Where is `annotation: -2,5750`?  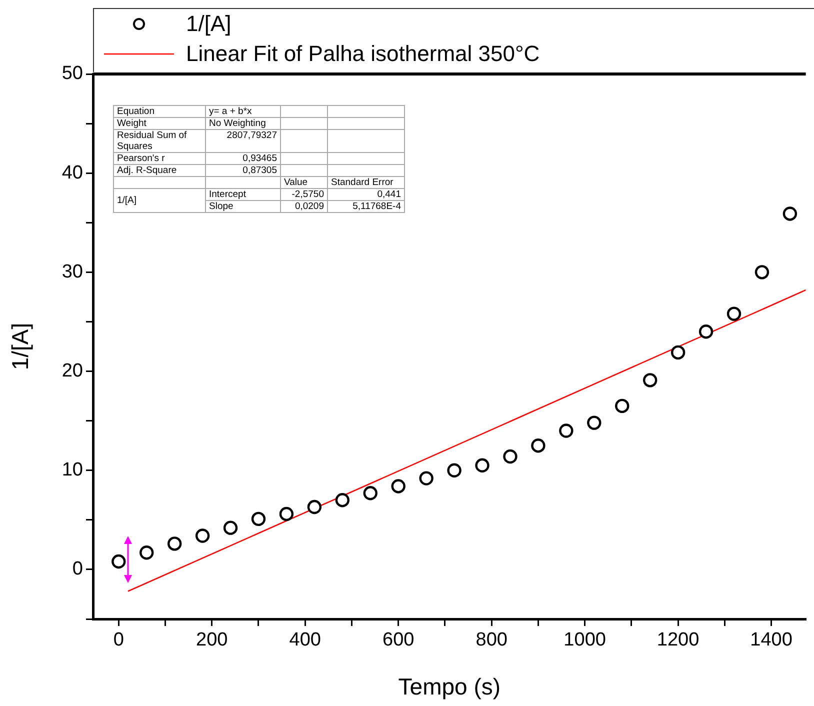 annotation: -2,5750 is located at coordinates (304, 194).